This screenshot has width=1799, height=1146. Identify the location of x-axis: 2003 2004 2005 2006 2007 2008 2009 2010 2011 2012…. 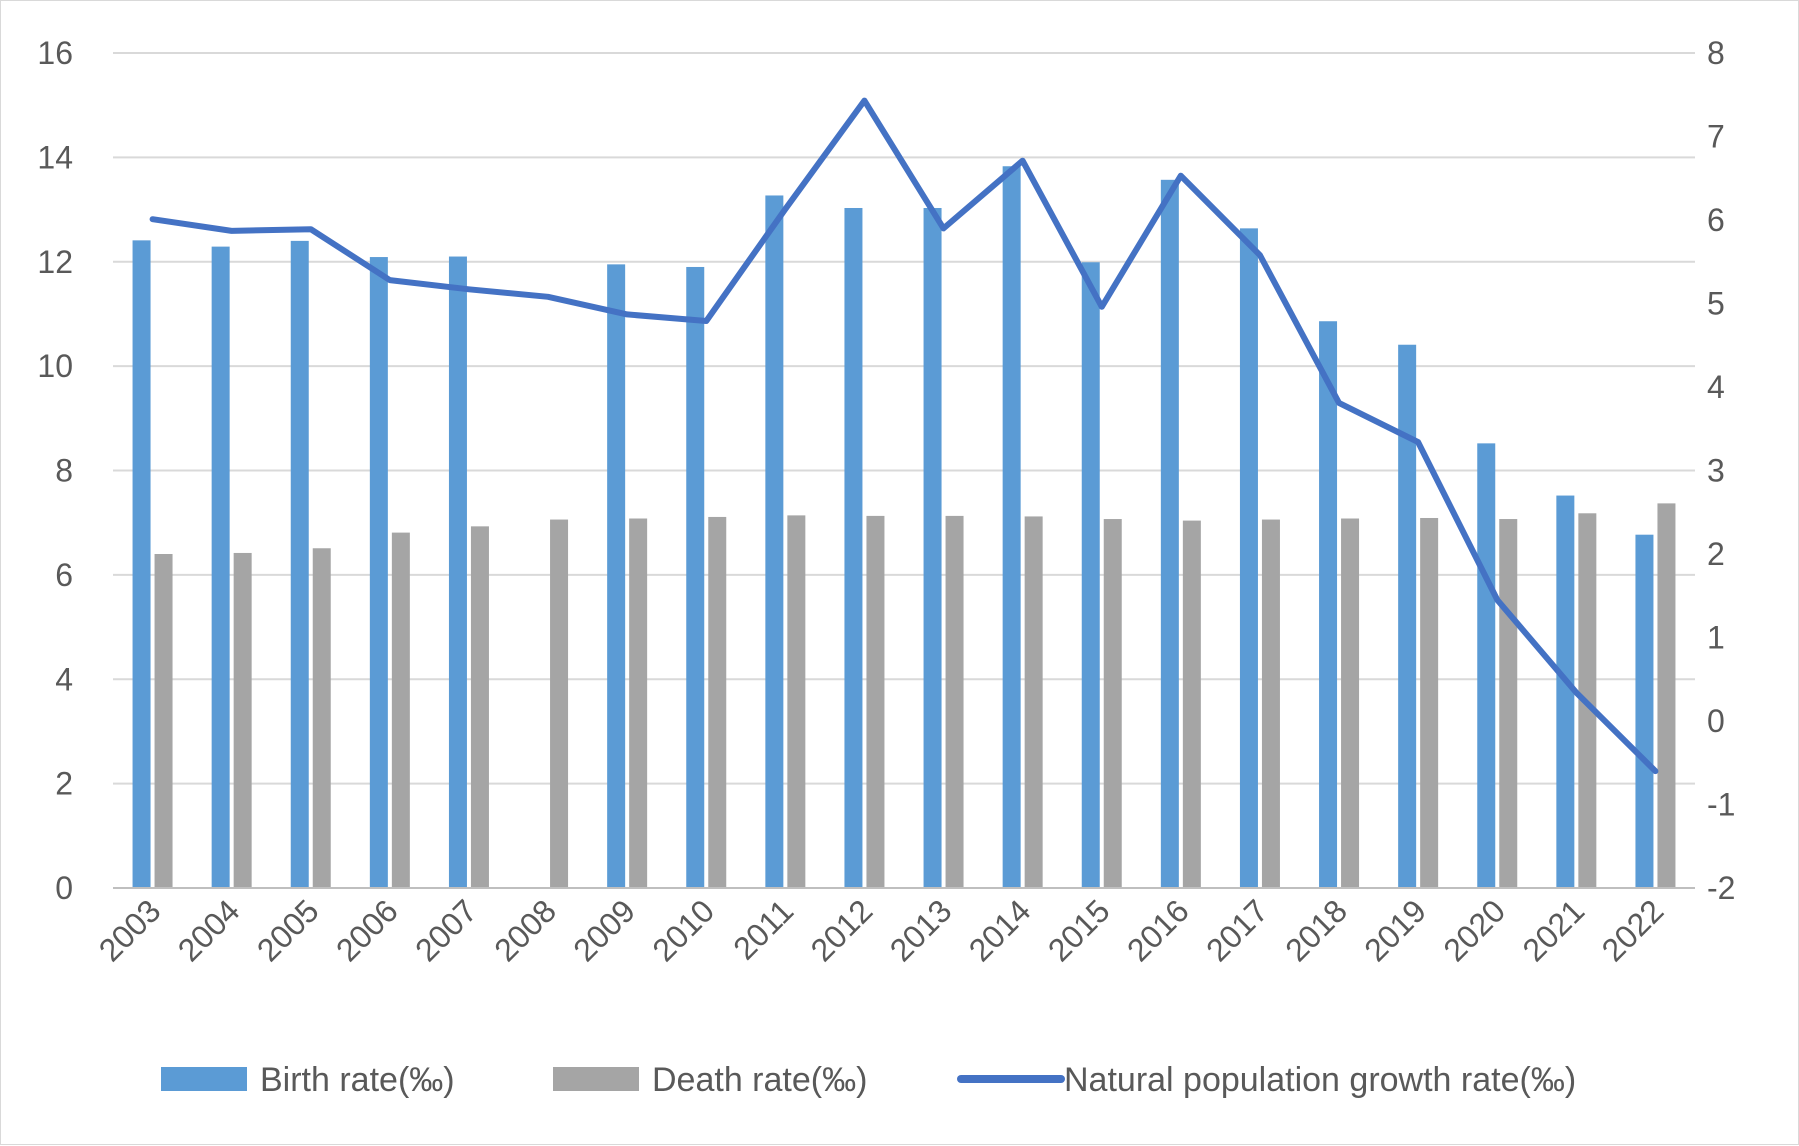
(881, 930).